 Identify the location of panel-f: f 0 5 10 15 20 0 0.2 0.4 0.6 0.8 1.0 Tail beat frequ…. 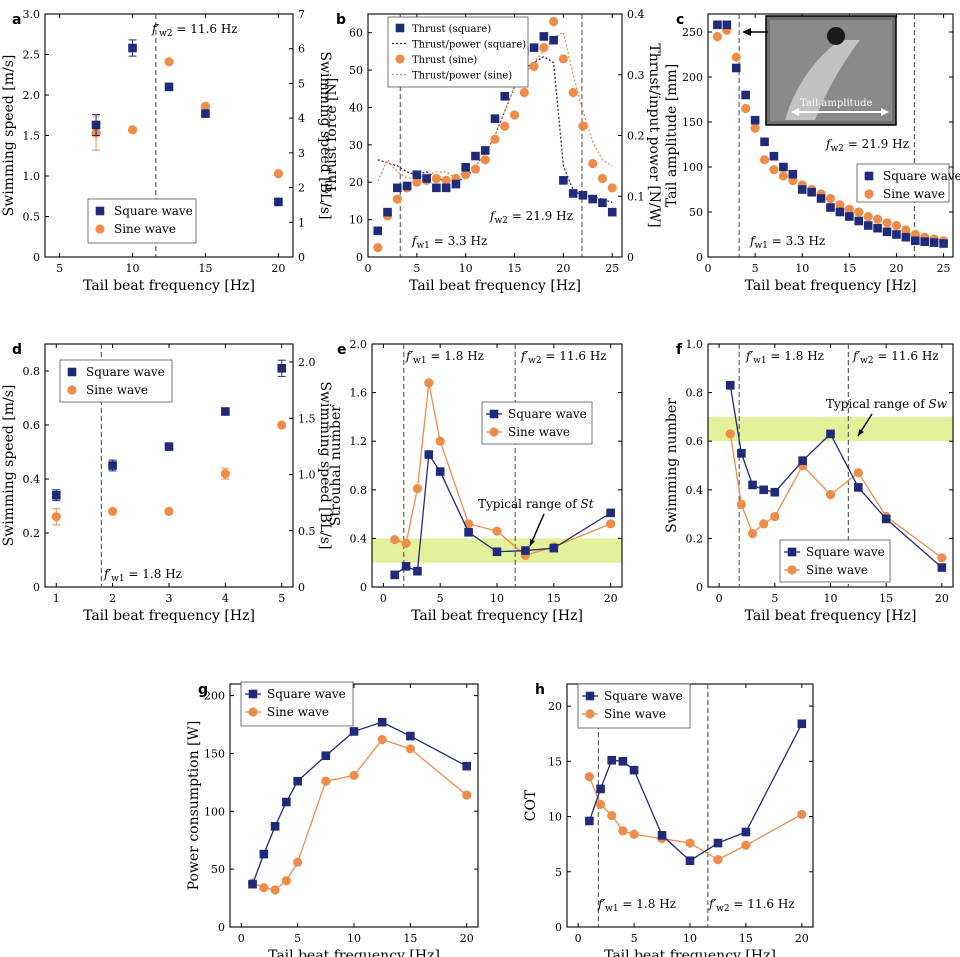
(809, 481).